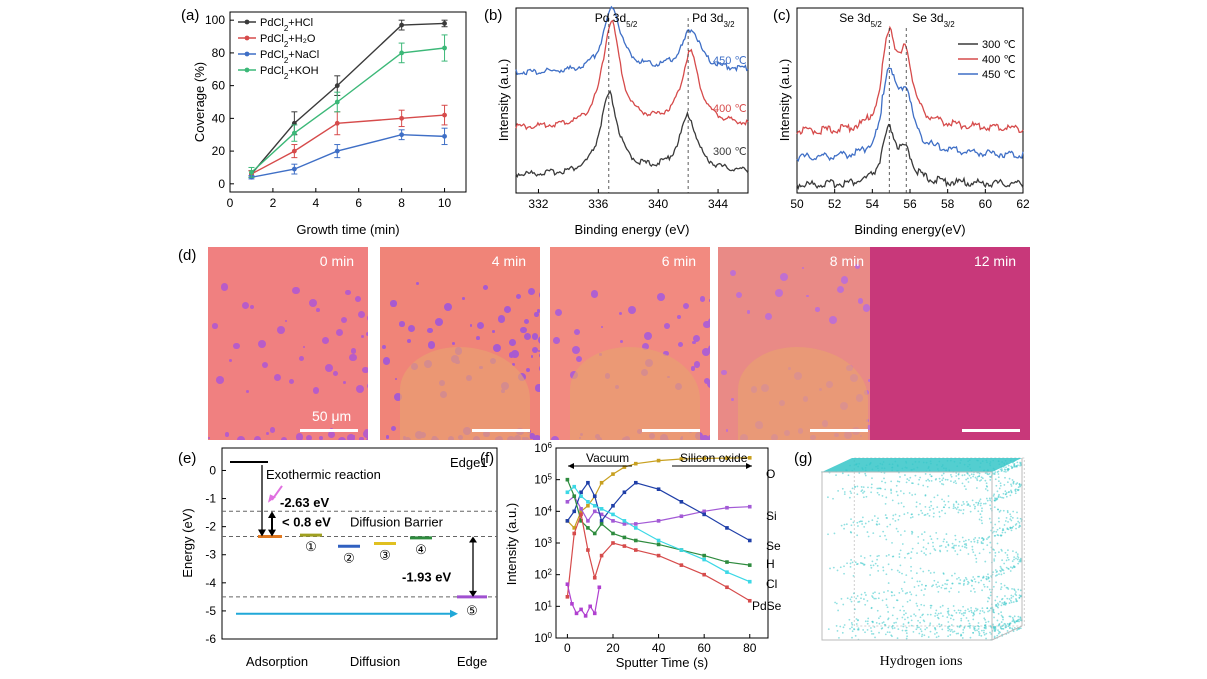  I want to click on tof-x-tick-label: 0, so click(567, 648).